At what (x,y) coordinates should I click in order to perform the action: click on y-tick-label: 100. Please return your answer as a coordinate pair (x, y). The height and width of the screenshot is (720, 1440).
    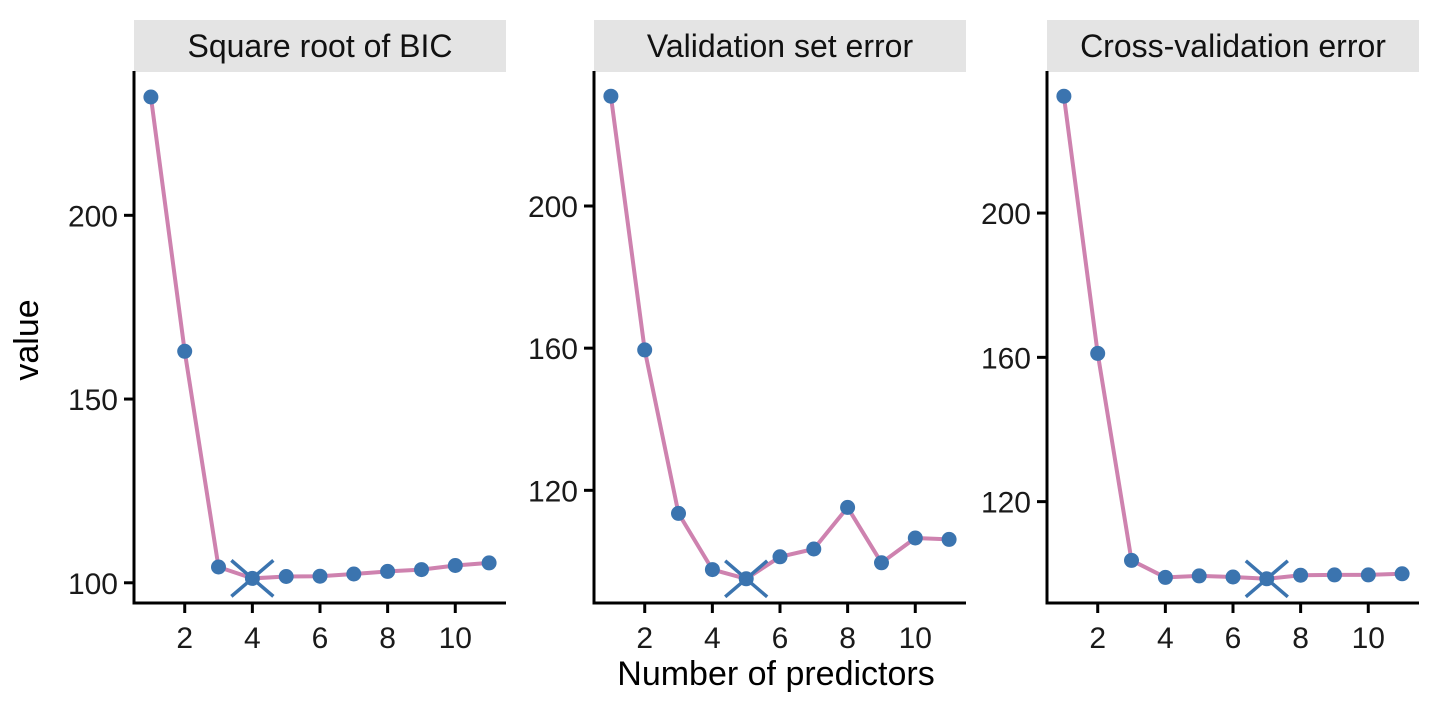
    Looking at the image, I should click on (93, 584).